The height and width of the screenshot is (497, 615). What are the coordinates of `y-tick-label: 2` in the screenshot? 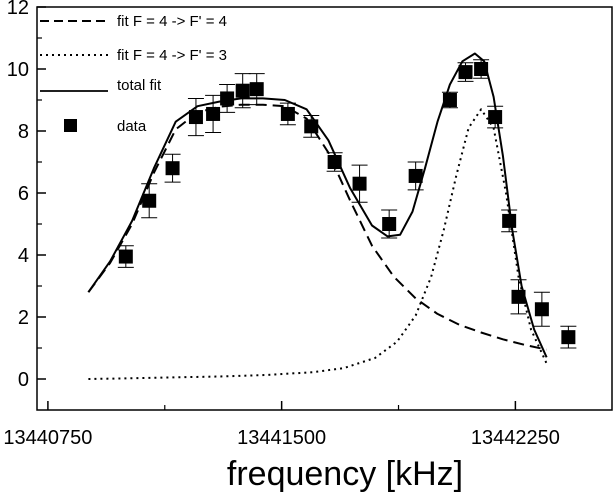 It's located at (23, 318).